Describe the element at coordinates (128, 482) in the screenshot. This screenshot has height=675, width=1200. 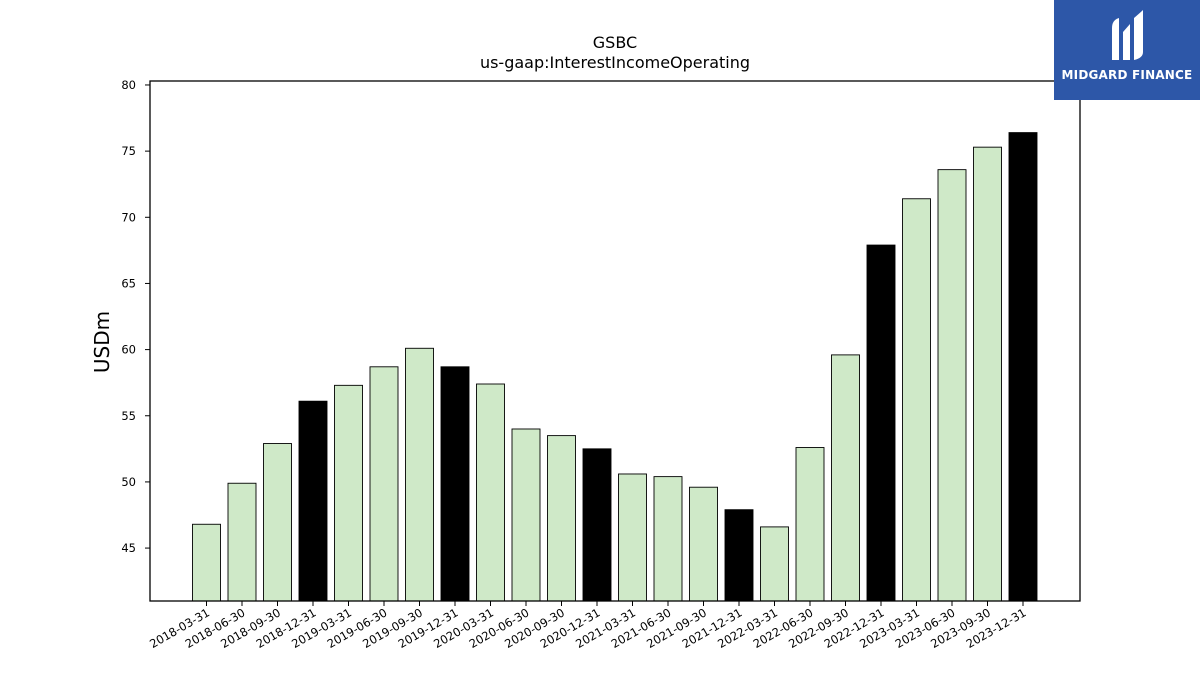
I see `y-tick-label: 50` at that location.